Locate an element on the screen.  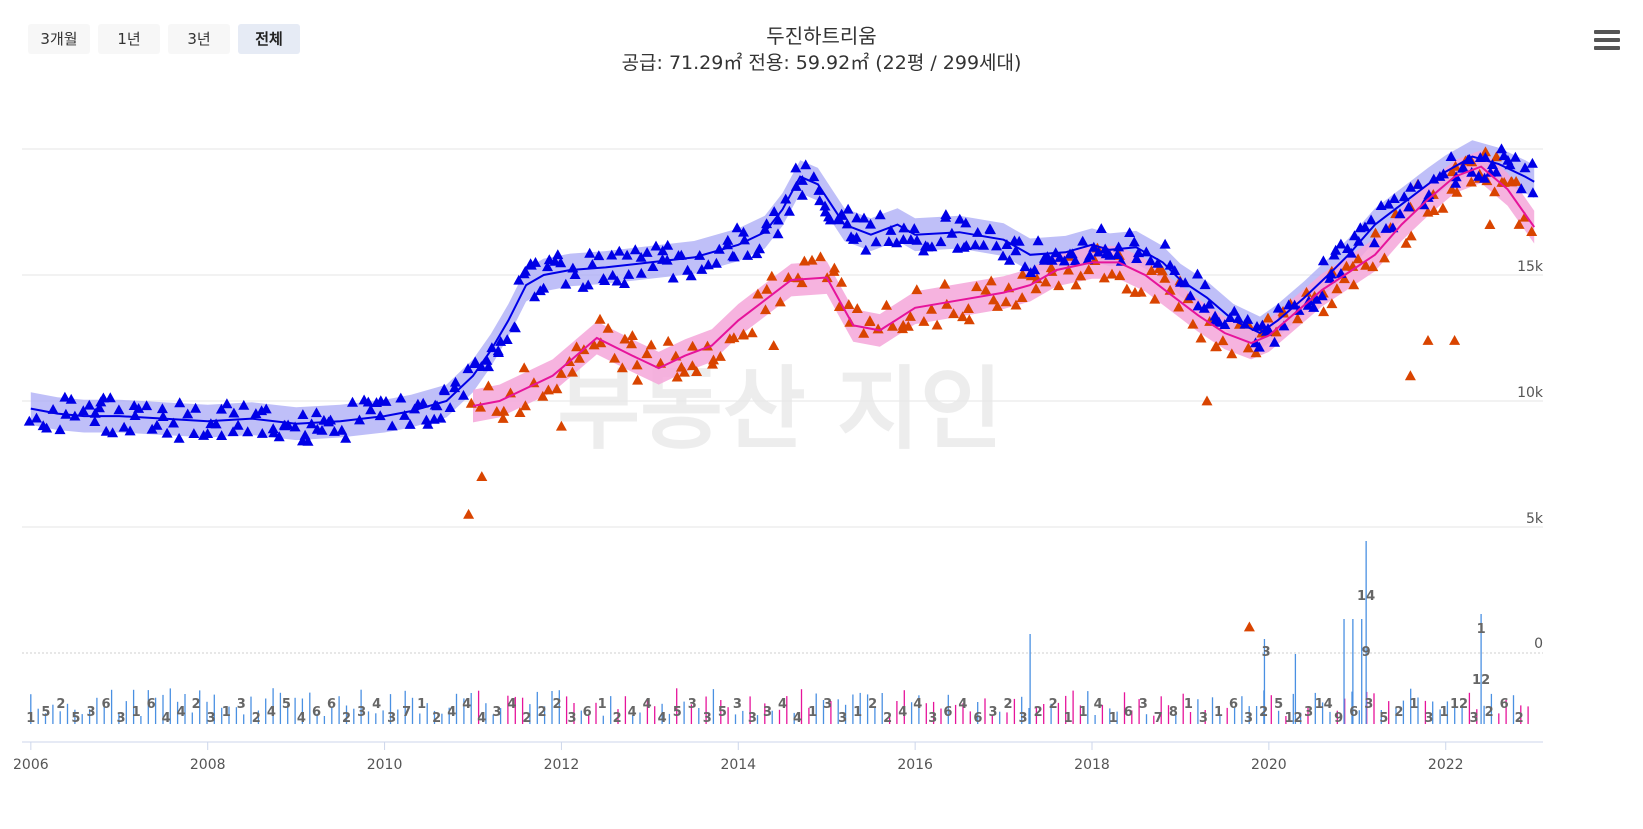
range-button-1-year: 1년 is located at coordinates (129, 39).